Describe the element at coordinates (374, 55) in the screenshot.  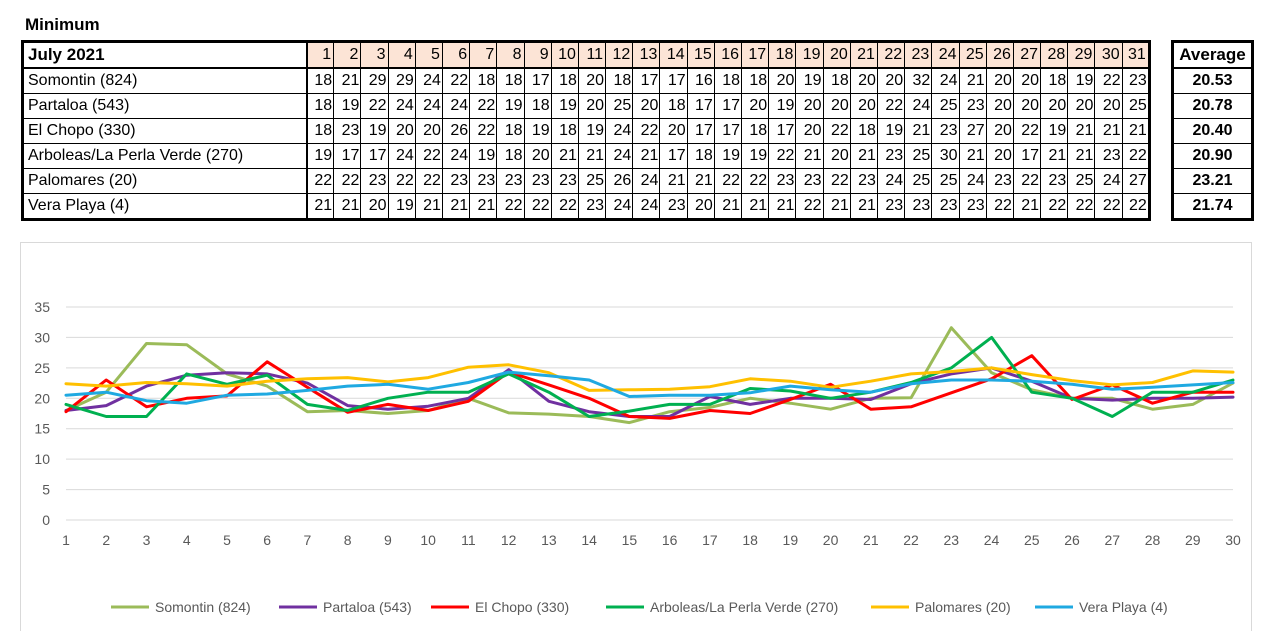
I see `day-header: 3` at that location.